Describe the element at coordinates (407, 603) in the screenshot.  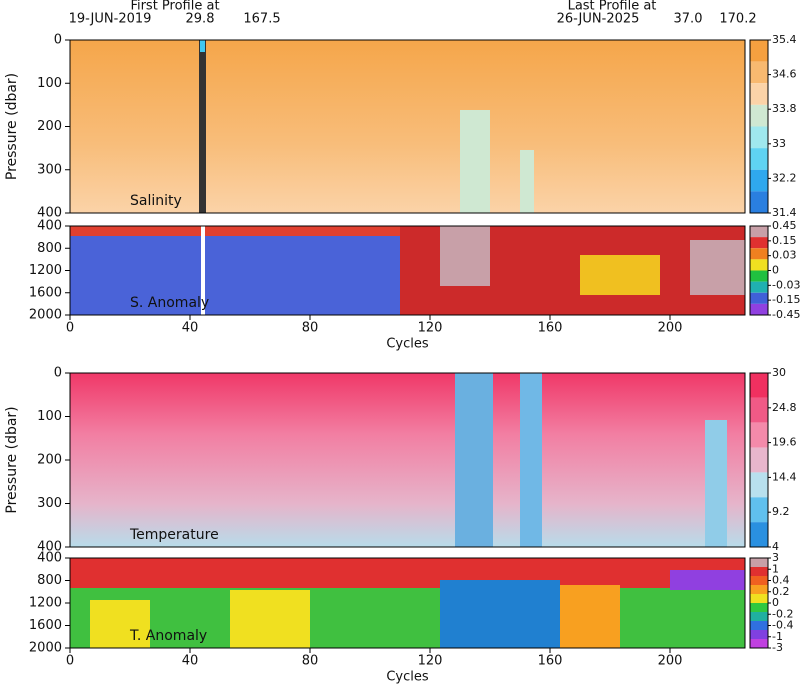
I see `field-t-anomaly` at that location.